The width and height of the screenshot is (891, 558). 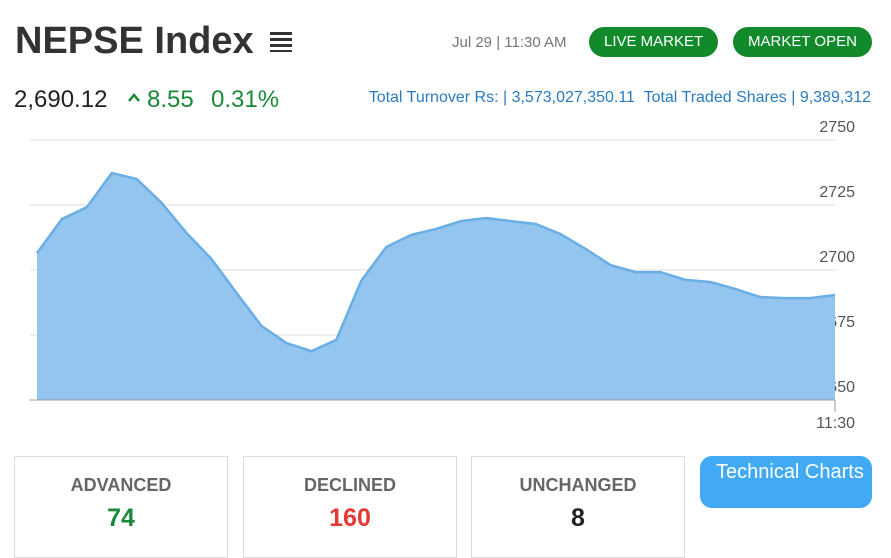 What do you see at coordinates (573, 97) in the screenshot?
I see `turnover: 3,573,027,350.11` at bounding box center [573, 97].